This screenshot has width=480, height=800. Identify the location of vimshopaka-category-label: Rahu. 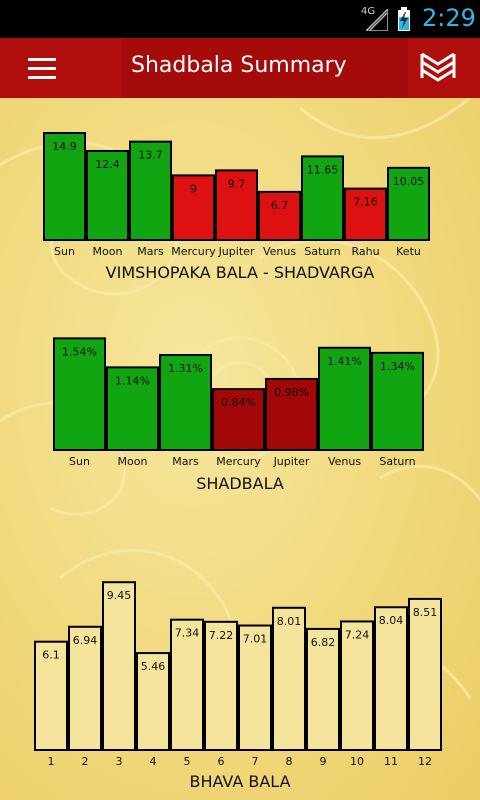
(365, 251).